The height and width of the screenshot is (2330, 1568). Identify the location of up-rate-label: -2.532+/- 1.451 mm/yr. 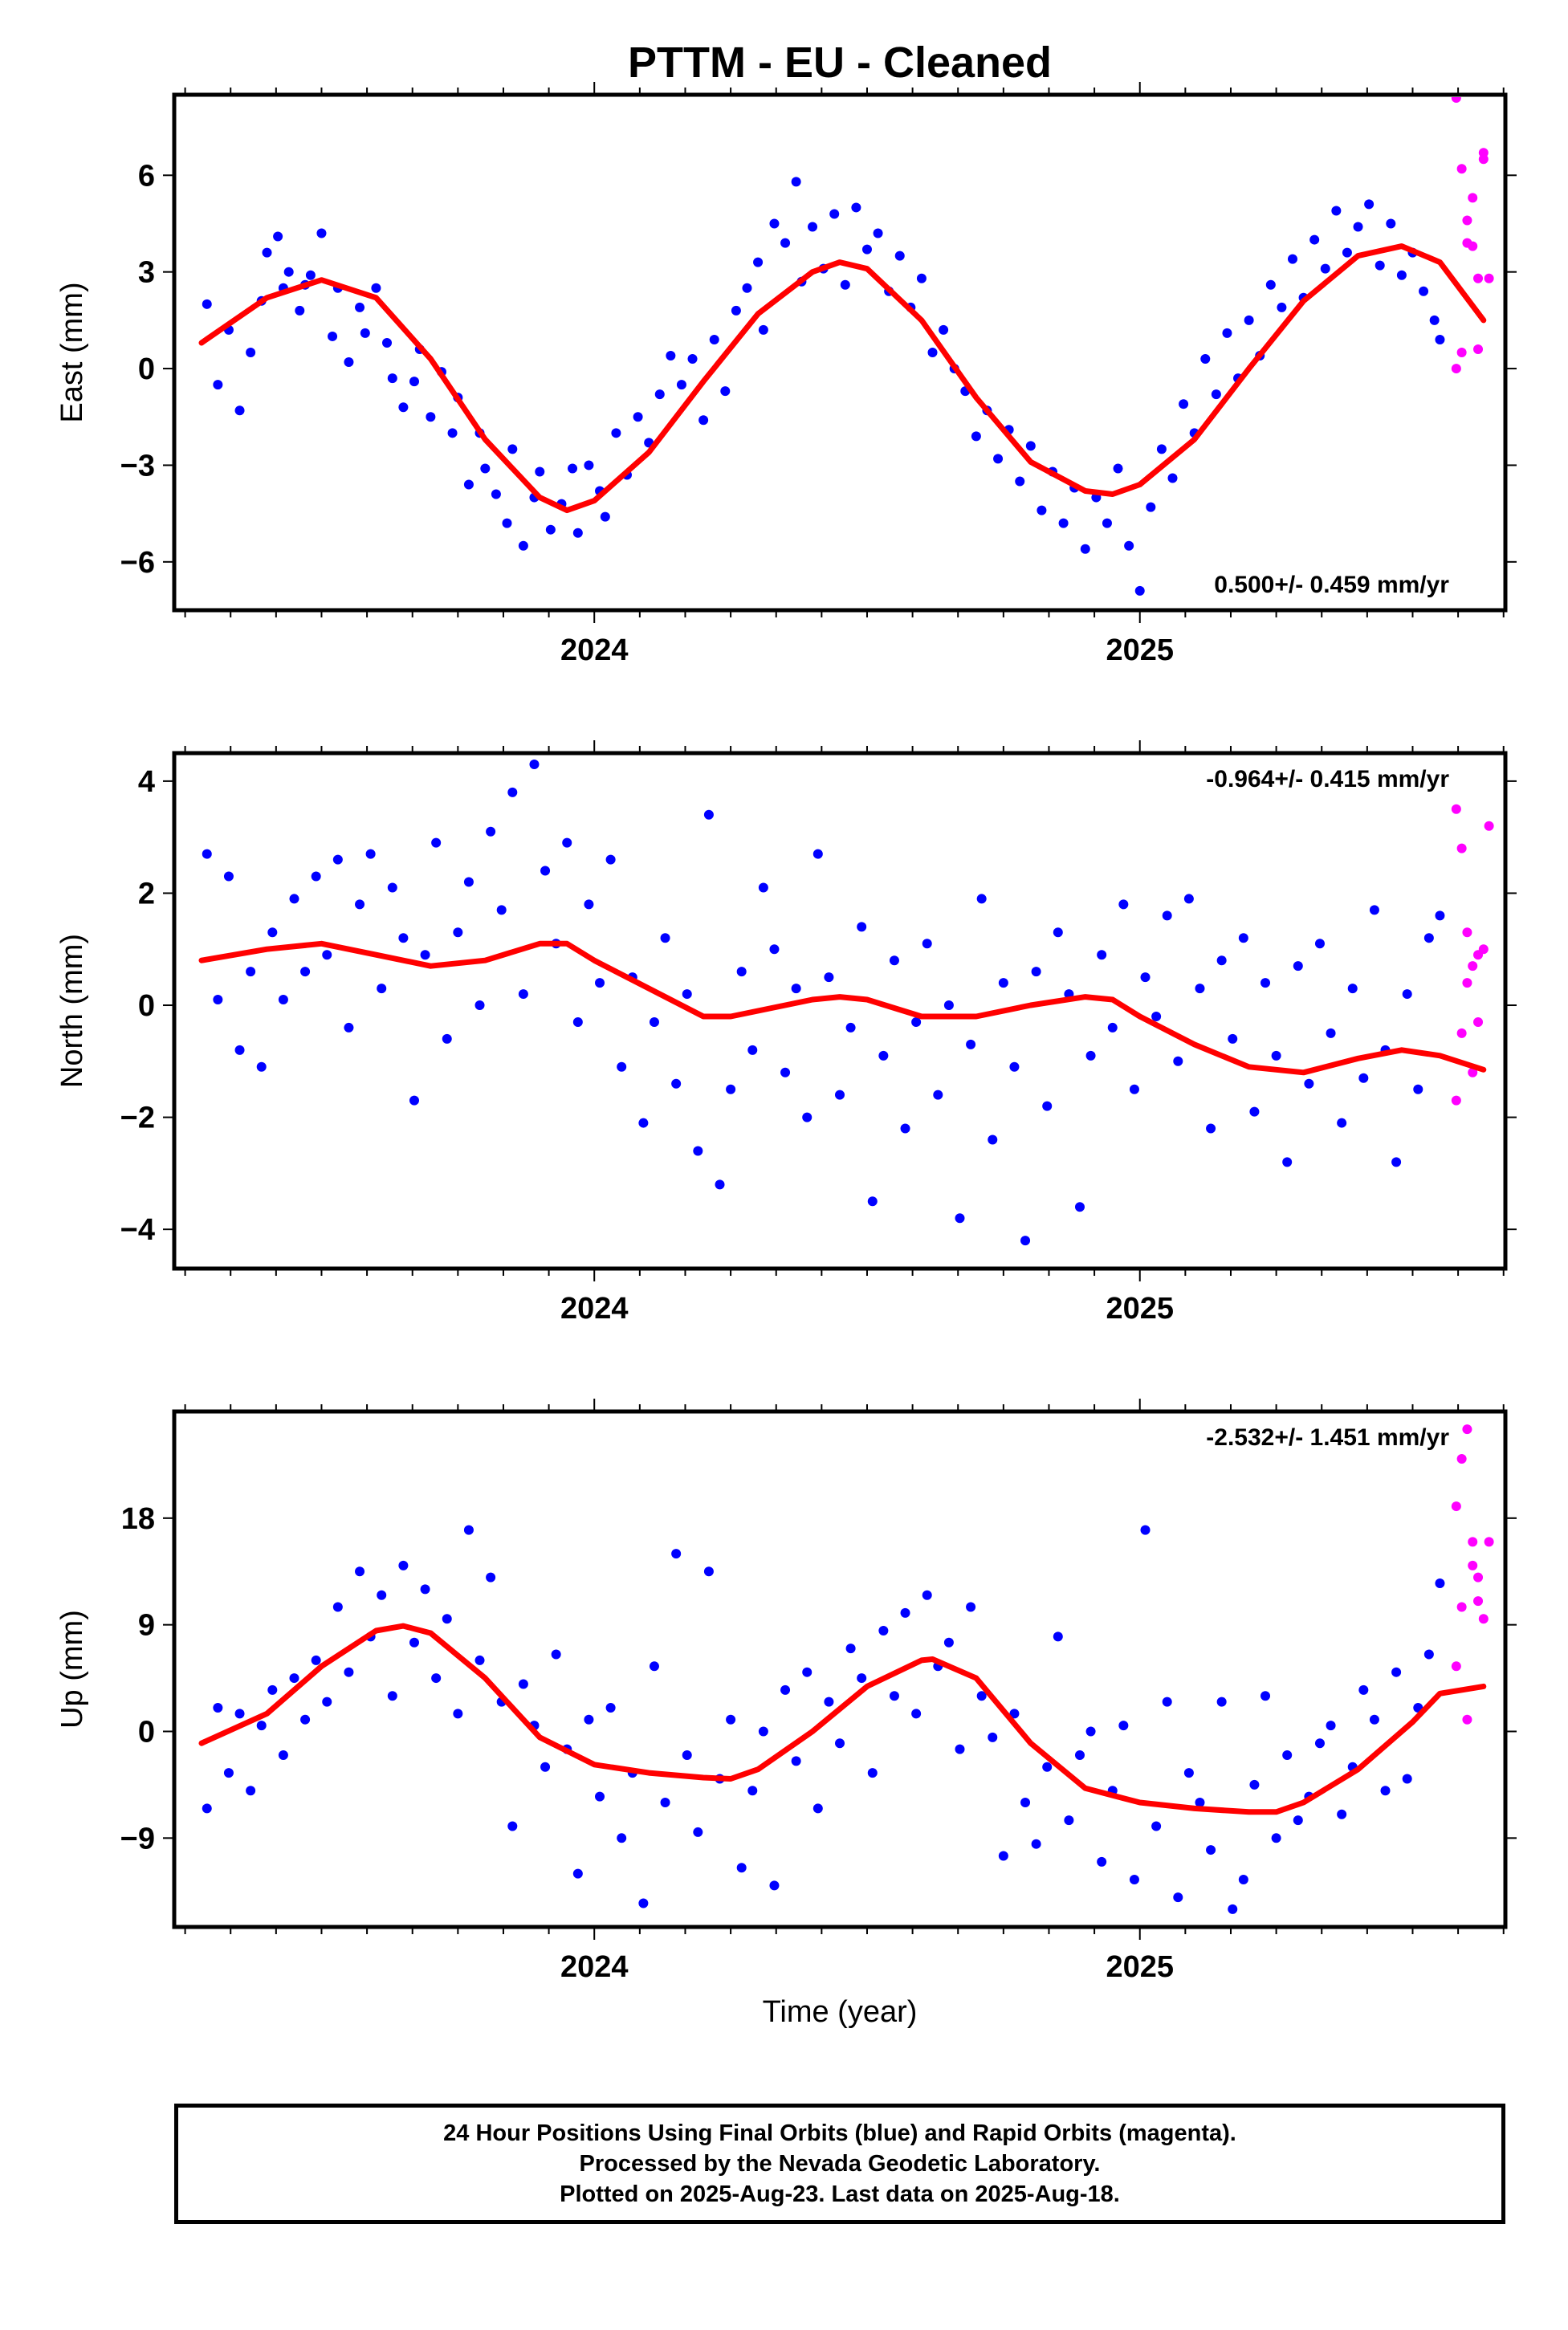
(1327, 1437).